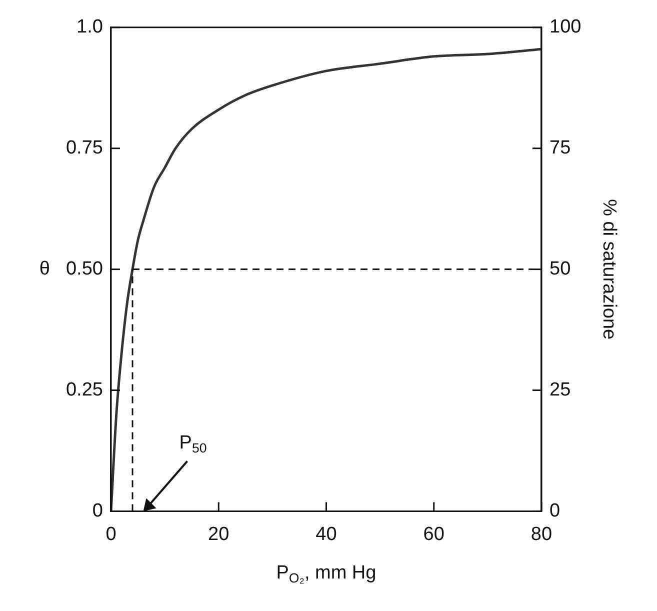  Describe the element at coordinates (433, 534) in the screenshot. I see `x-tick-label: 60` at that location.